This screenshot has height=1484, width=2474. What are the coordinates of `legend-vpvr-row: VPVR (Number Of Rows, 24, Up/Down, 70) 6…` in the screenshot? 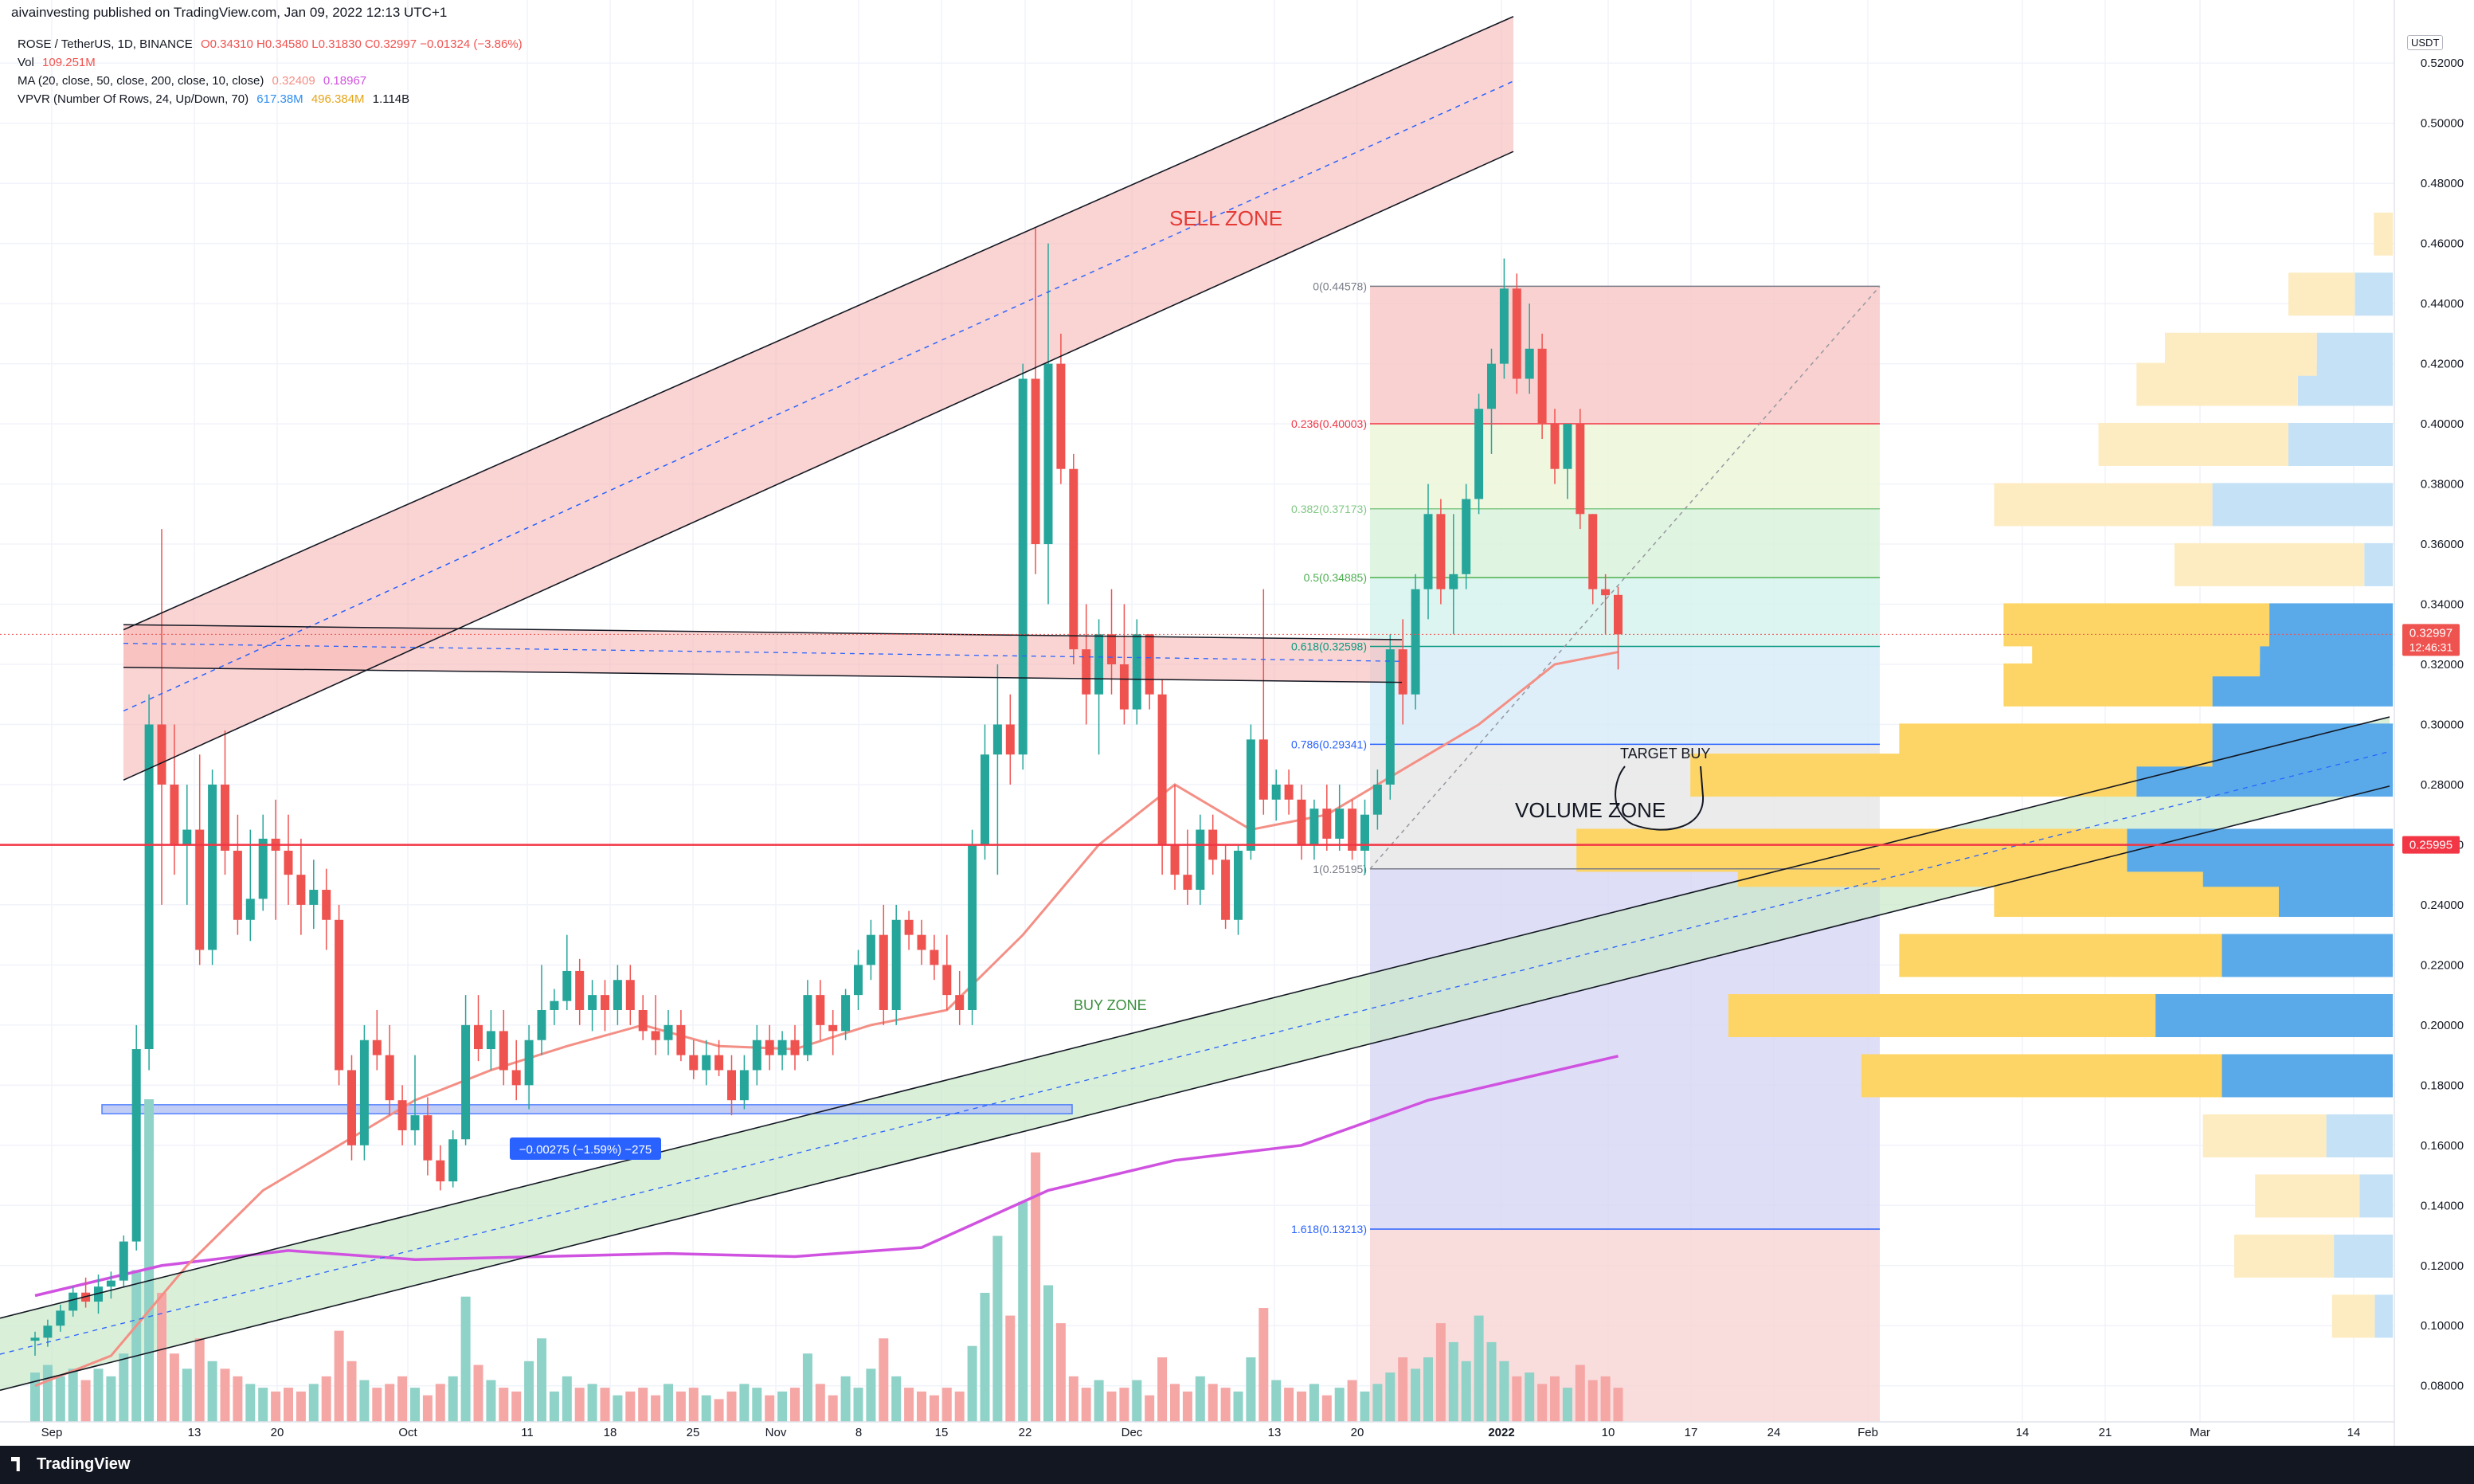 It's located at (271, 99).